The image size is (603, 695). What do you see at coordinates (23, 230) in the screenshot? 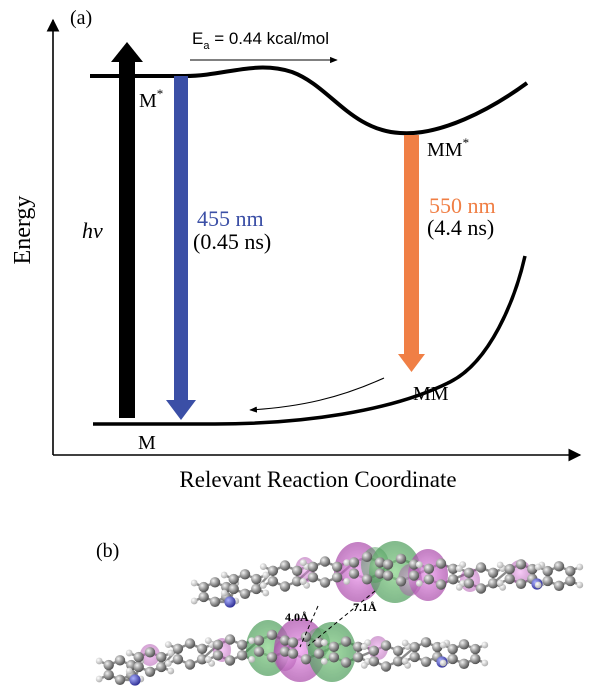
I see `y-axis-label: Energy` at bounding box center [23, 230].